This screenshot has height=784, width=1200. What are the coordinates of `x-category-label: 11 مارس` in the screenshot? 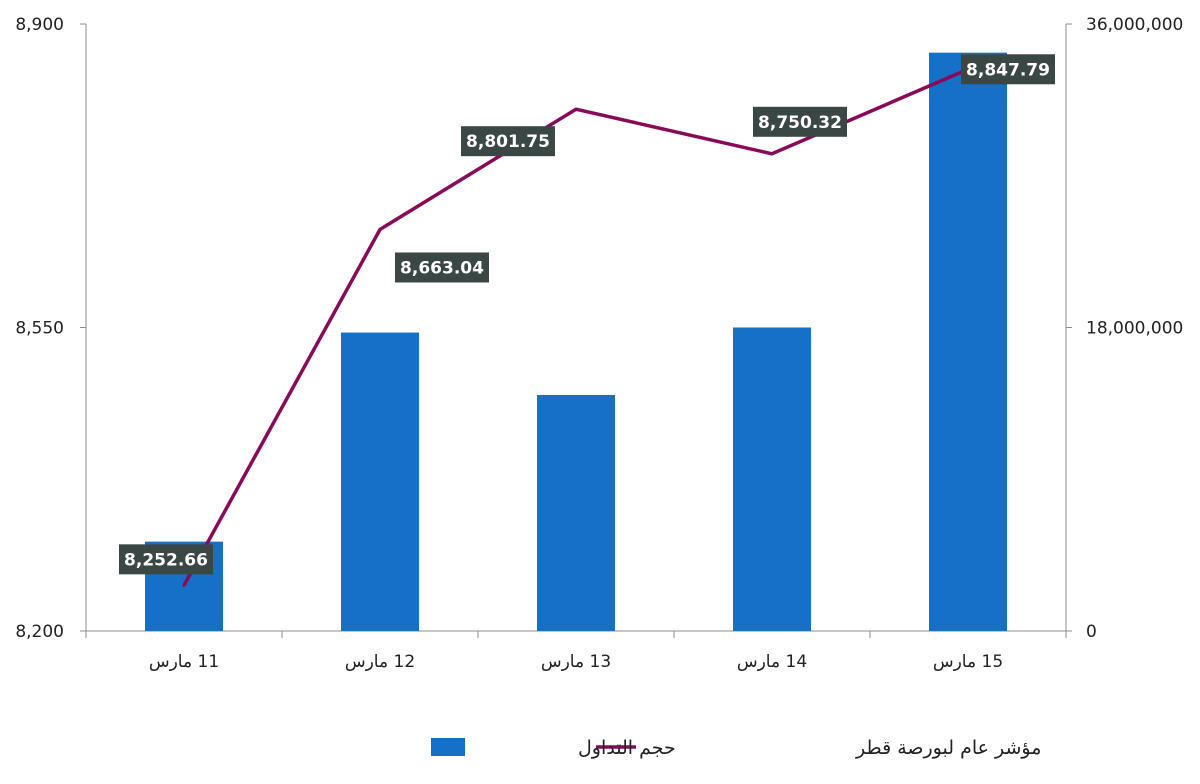 It's located at (184, 662).